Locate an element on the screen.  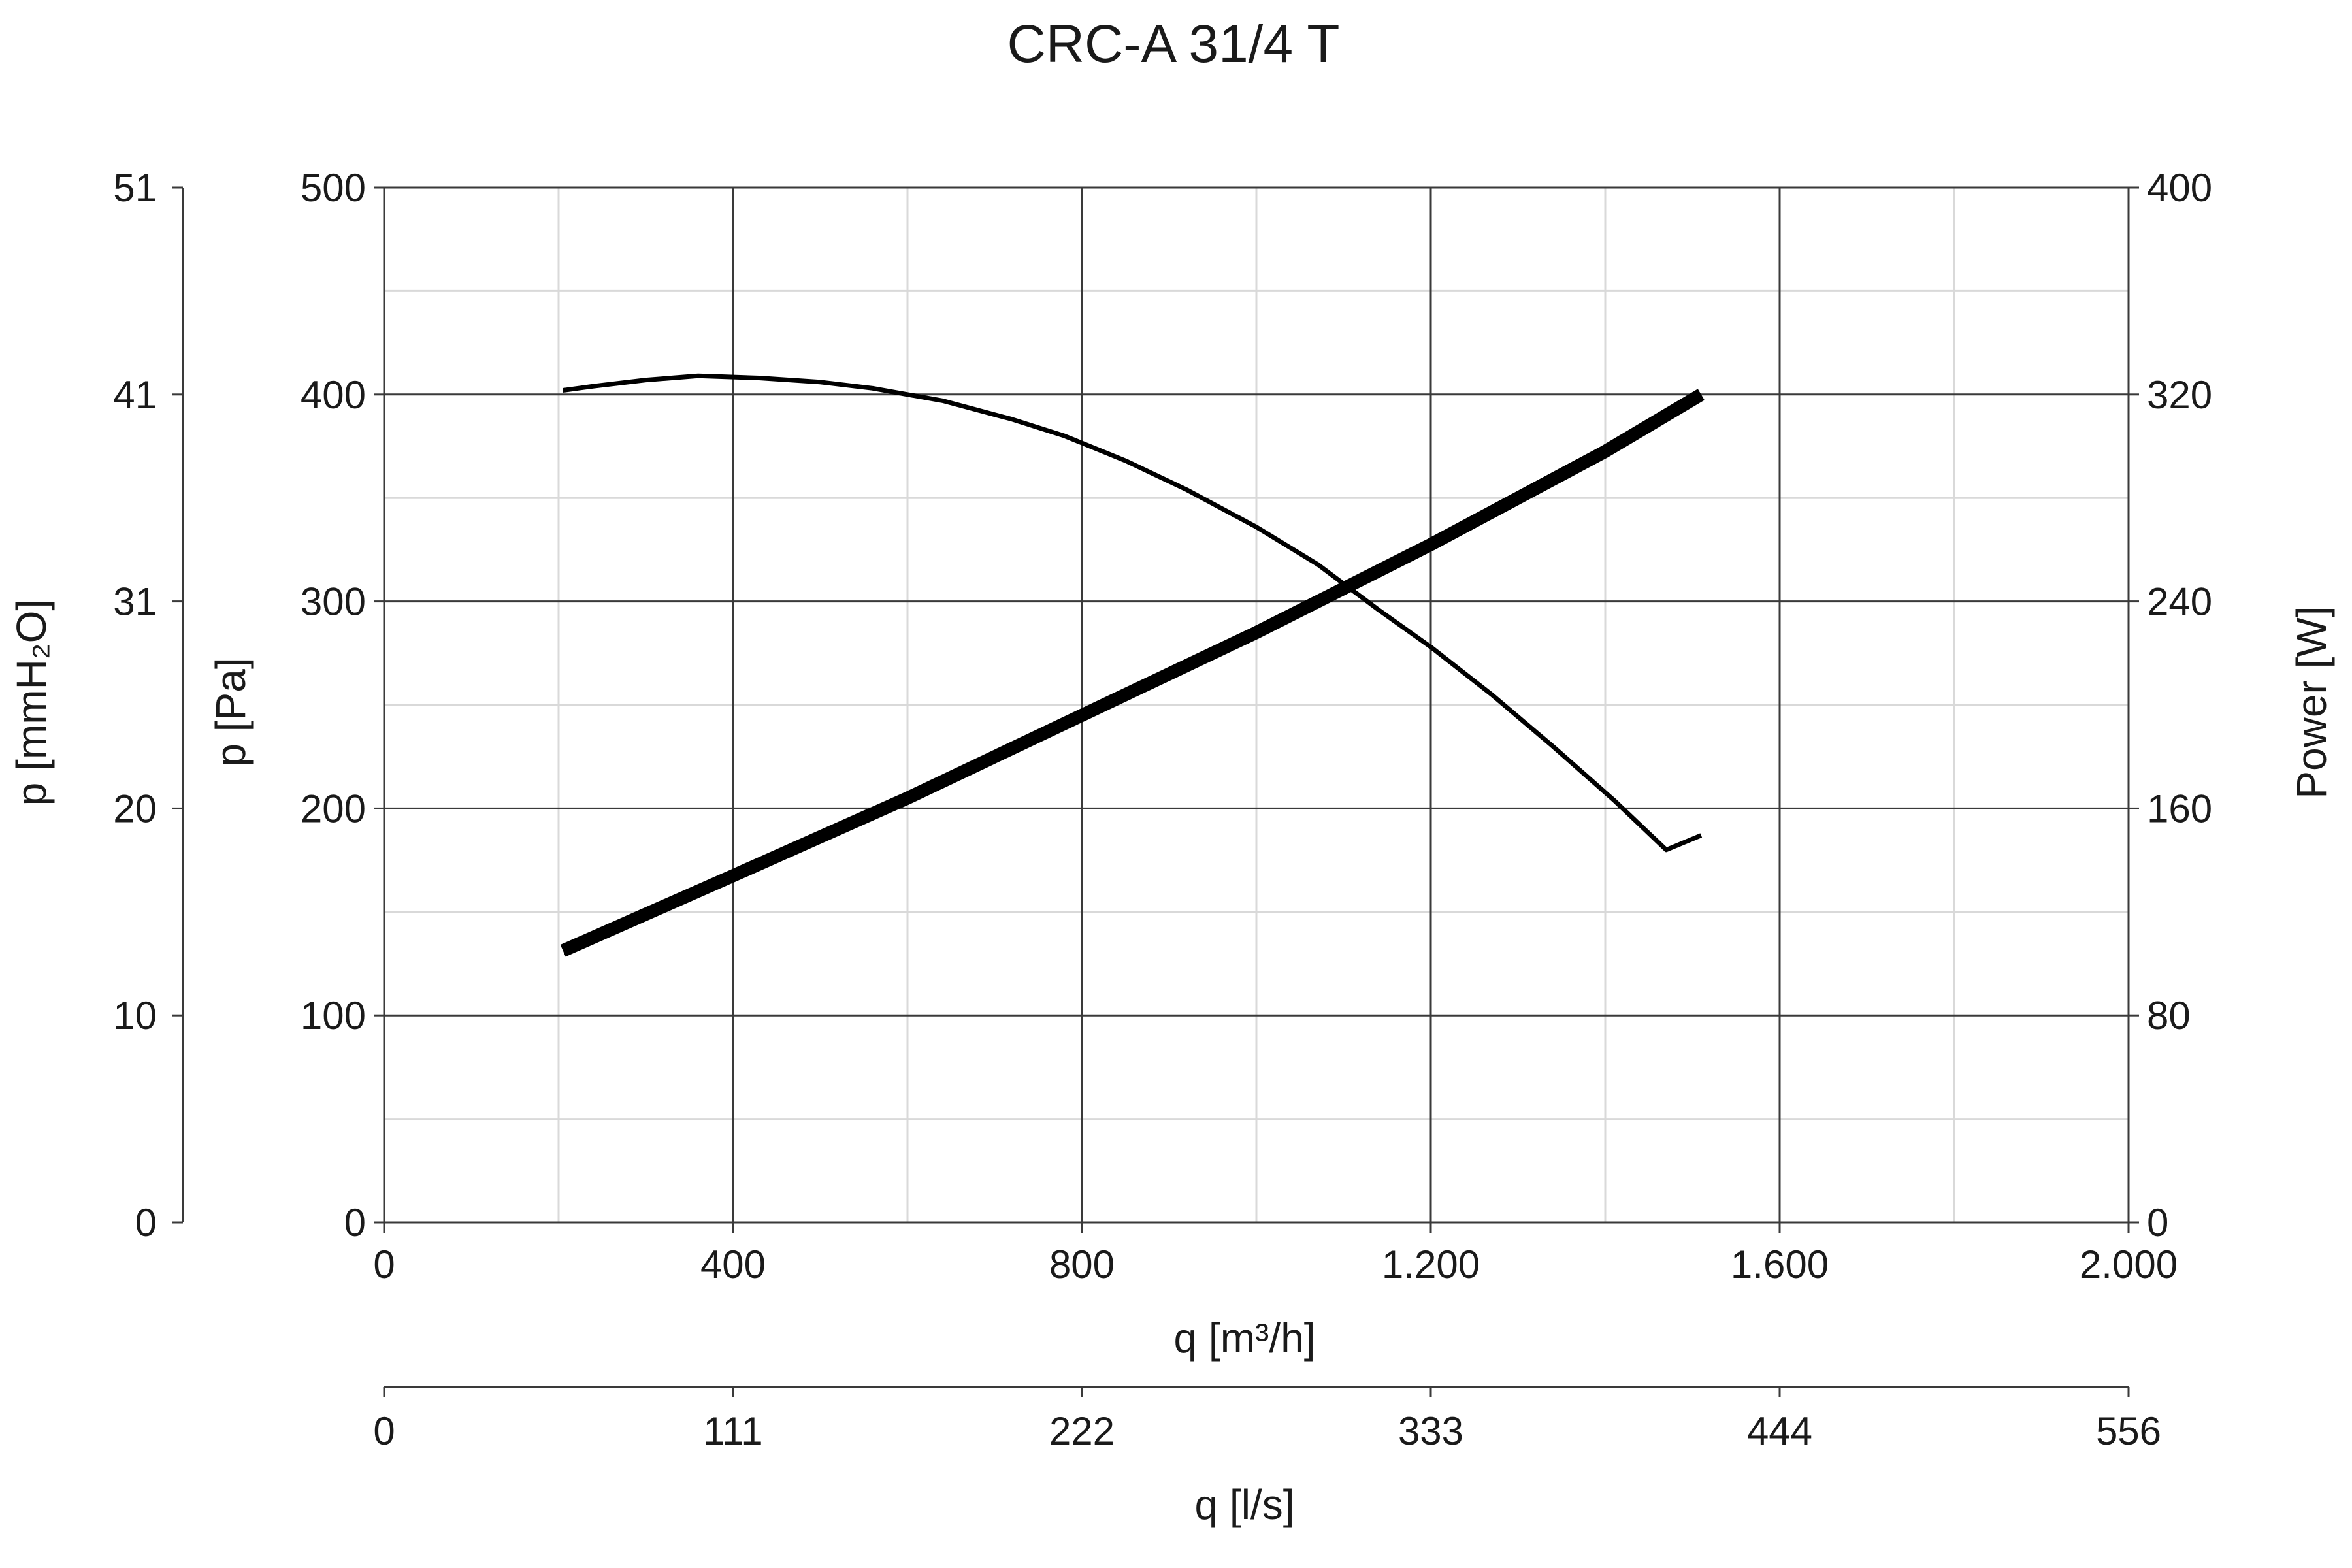
x-axis-m3h: 0 400 800 1.200 1.600 2.000 is located at coordinates (1275, 1254).